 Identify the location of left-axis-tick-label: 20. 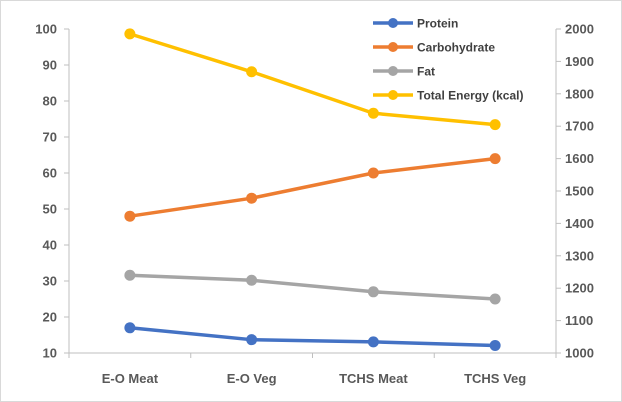
(50, 317).